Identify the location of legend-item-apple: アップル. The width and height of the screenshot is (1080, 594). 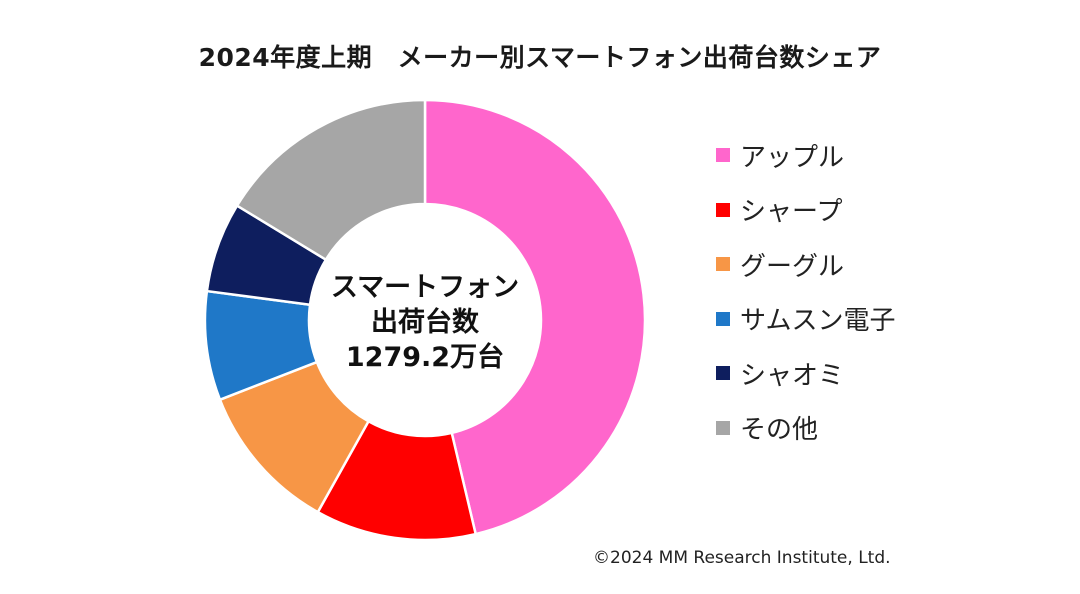
(805, 155).